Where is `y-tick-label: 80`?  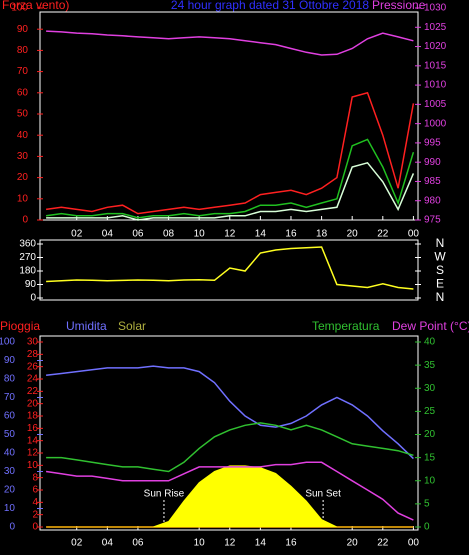 y-tick-label: 80 is located at coordinates (10, 379).